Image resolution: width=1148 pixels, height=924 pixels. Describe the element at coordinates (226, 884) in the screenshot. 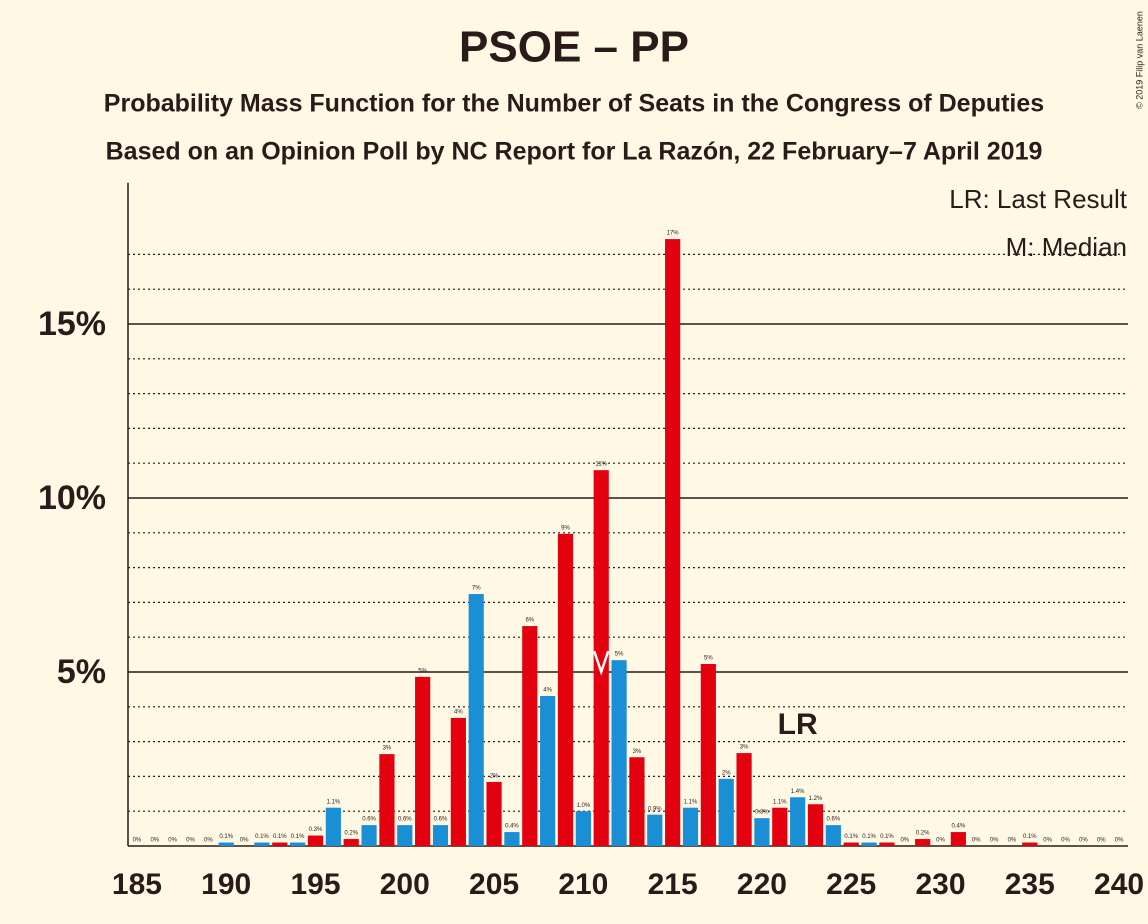

I see `x-tick-label: 190` at that location.